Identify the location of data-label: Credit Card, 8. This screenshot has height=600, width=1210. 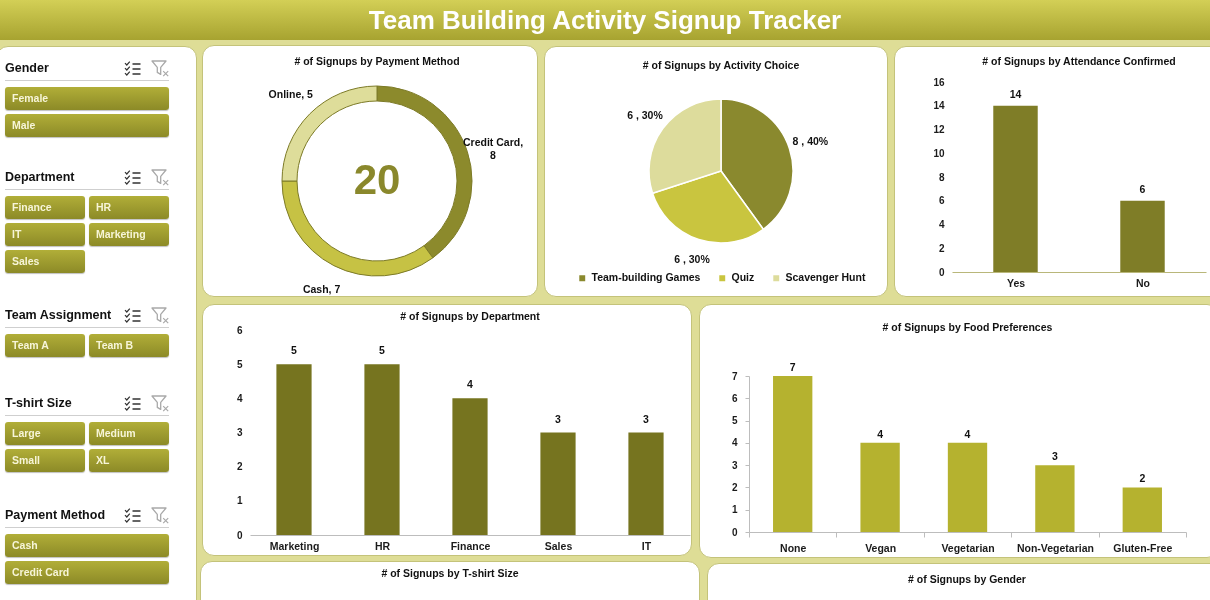
(493, 148).